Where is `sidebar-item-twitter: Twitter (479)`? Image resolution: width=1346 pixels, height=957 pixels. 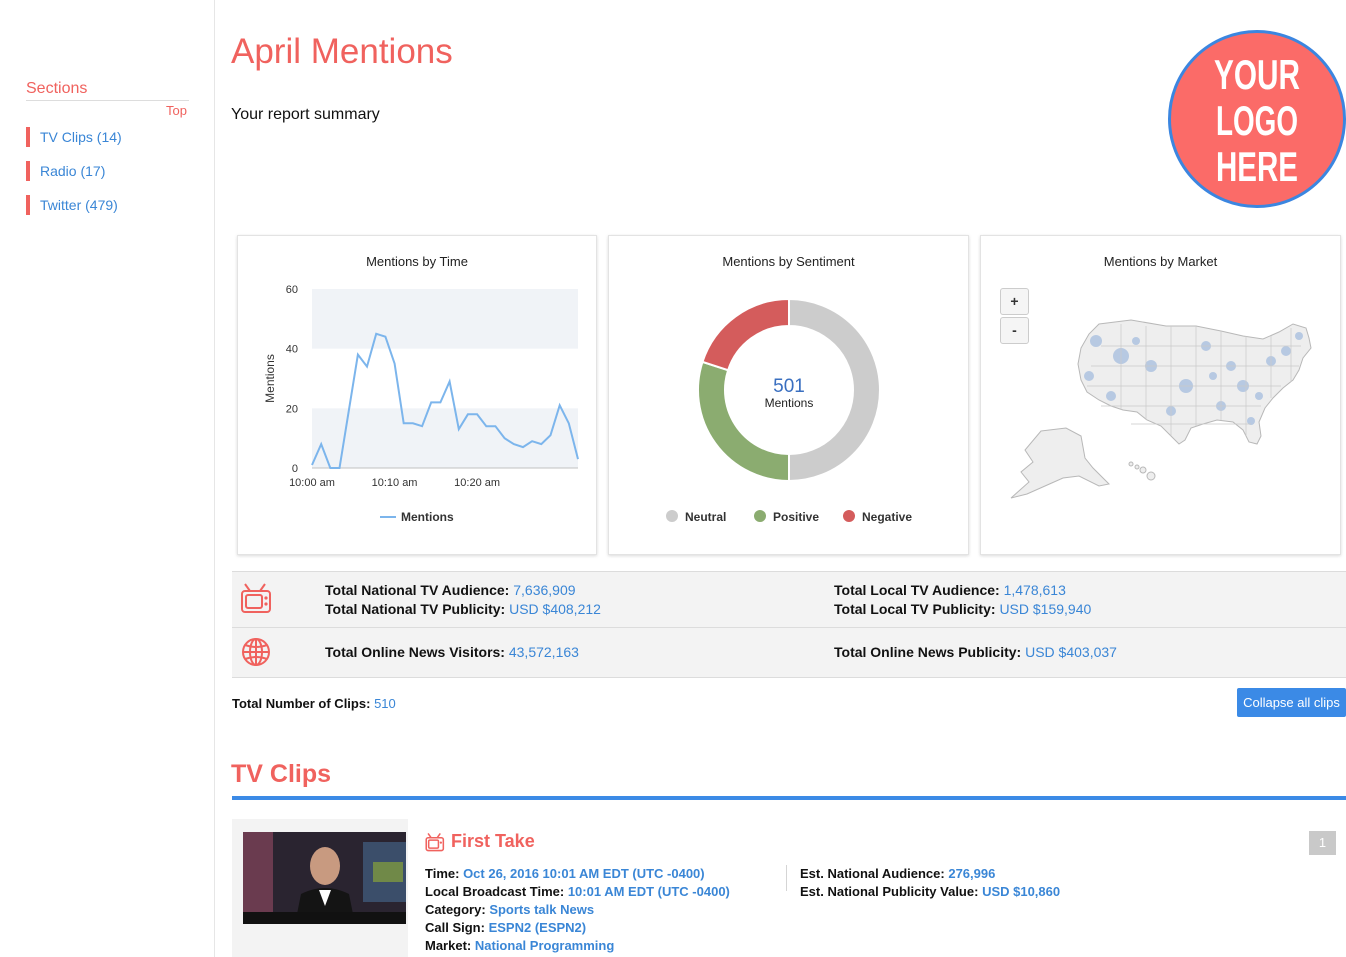 sidebar-item-twitter: Twitter (479) is located at coordinates (72, 205).